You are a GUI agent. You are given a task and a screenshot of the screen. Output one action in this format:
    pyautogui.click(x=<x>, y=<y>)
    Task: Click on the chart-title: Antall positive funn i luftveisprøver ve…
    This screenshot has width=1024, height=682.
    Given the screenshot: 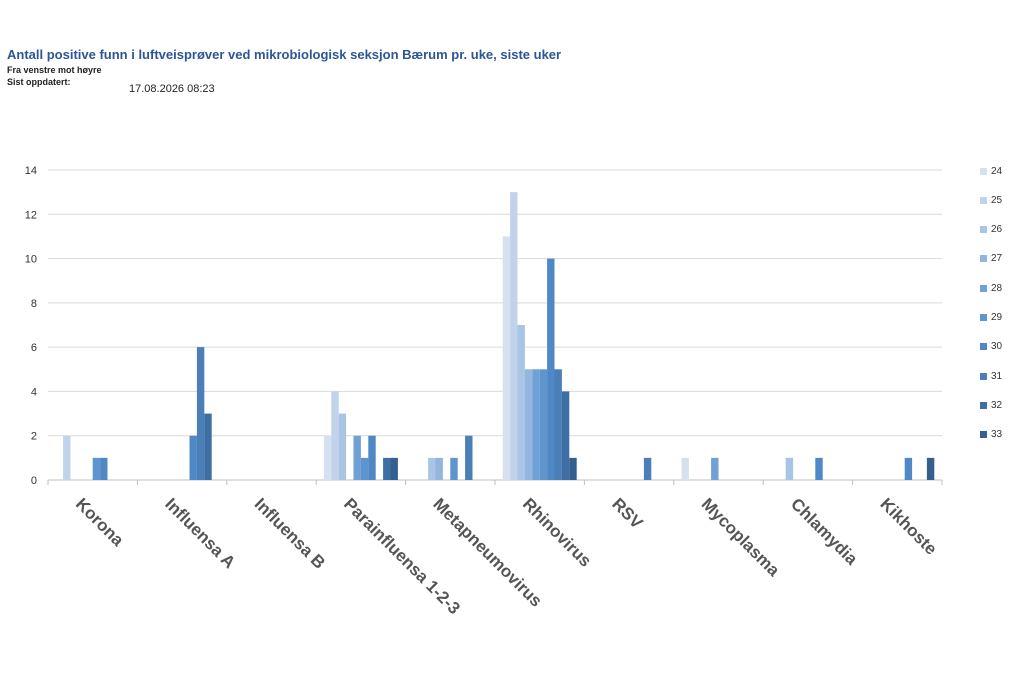 What is the action you would take?
    pyautogui.click(x=284, y=54)
    